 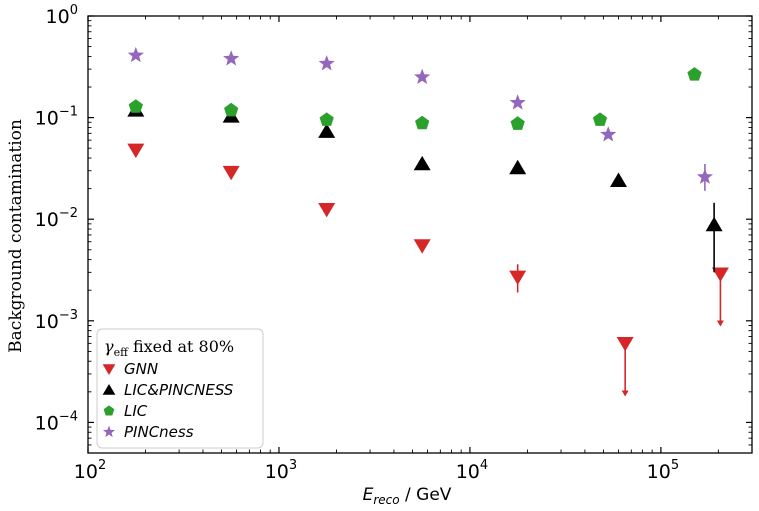 What do you see at coordinates (56, 421) in the screenshot?
I see `y-tick-label: 10⁻⁴` at bounding box center [56, 421].